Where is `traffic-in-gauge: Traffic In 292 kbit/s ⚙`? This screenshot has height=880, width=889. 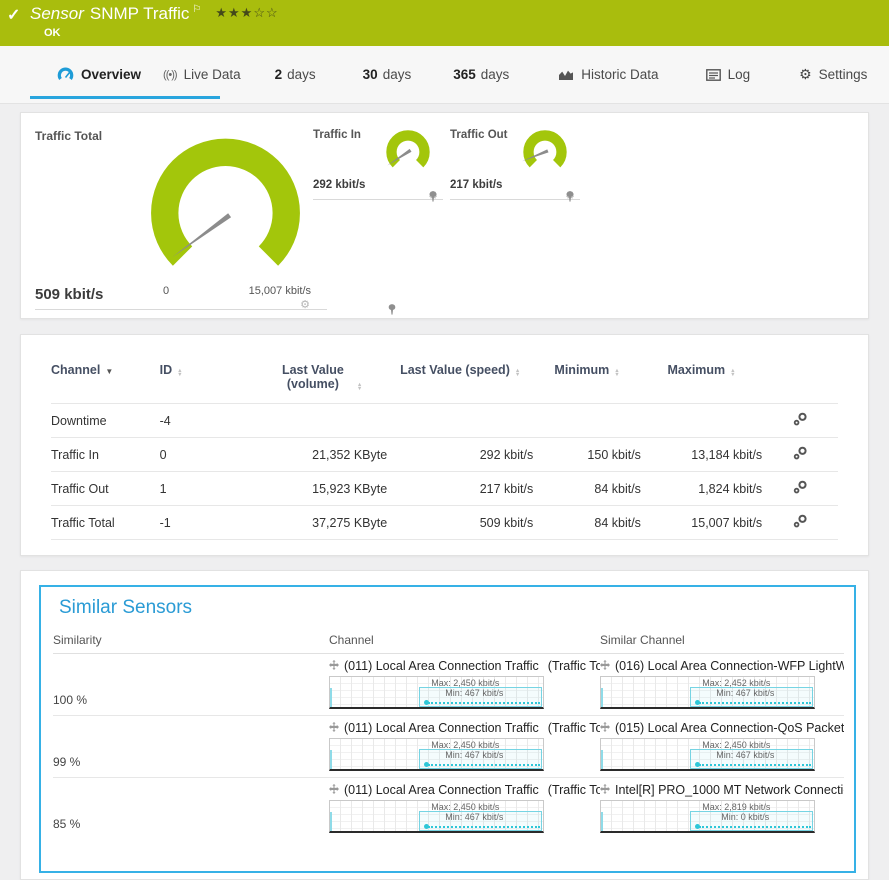 traffic-in-gauge: Traffic In 292 kbit/s ⚙ is located at coordinates (378, 162).